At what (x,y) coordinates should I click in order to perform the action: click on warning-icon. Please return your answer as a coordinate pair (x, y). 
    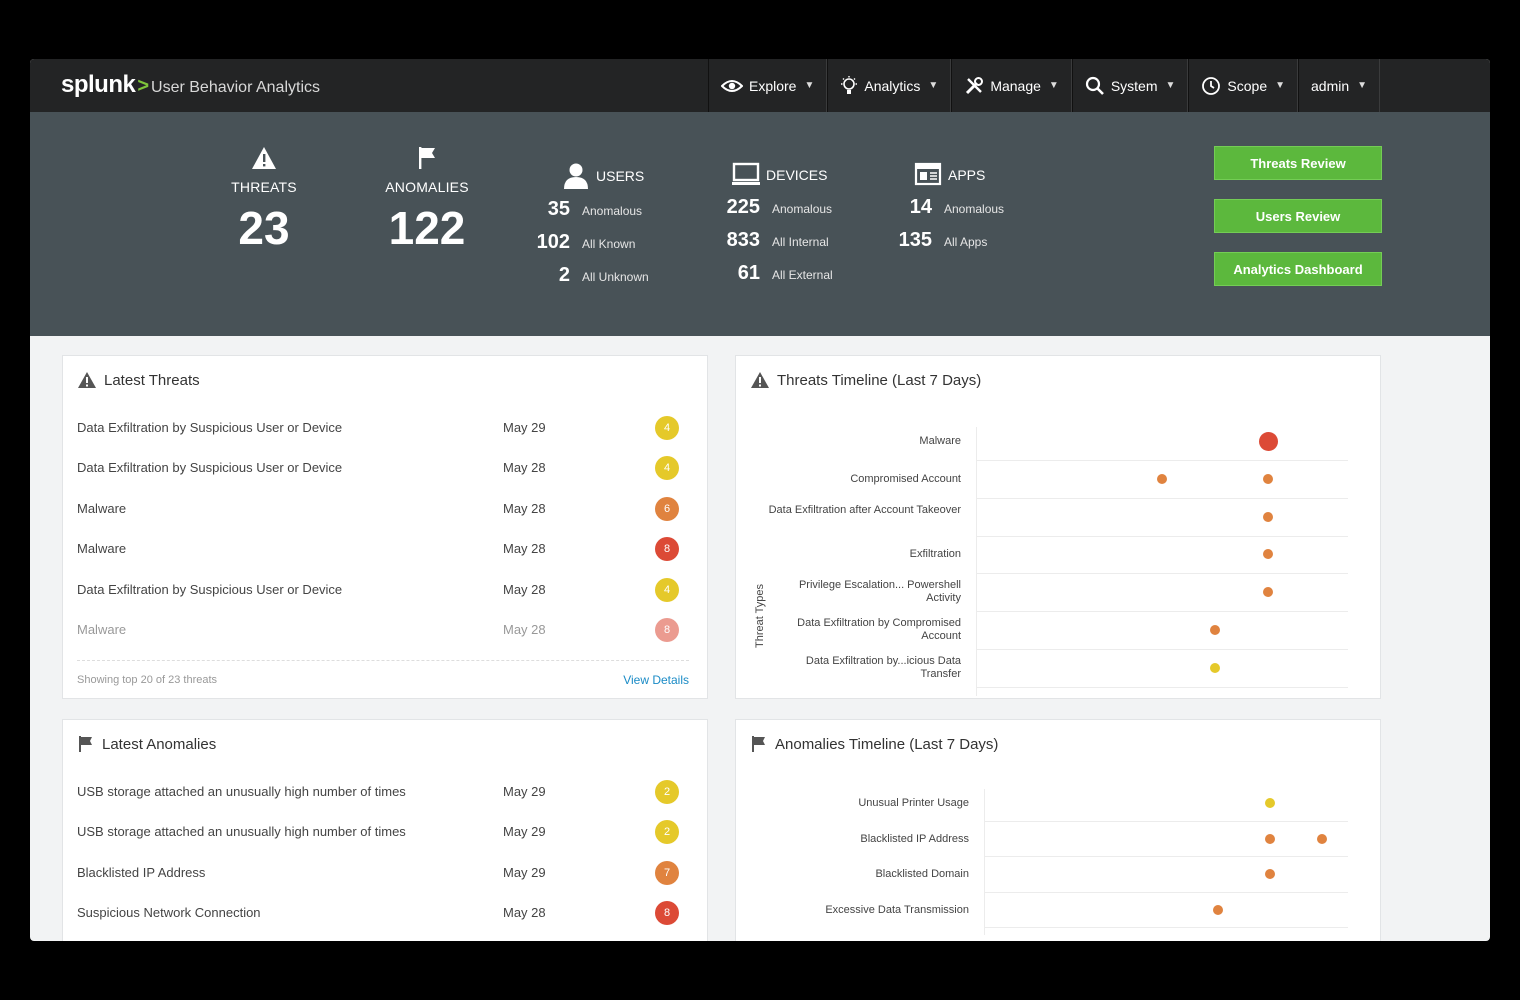
    Looking at the image, I should click on (87, 380).